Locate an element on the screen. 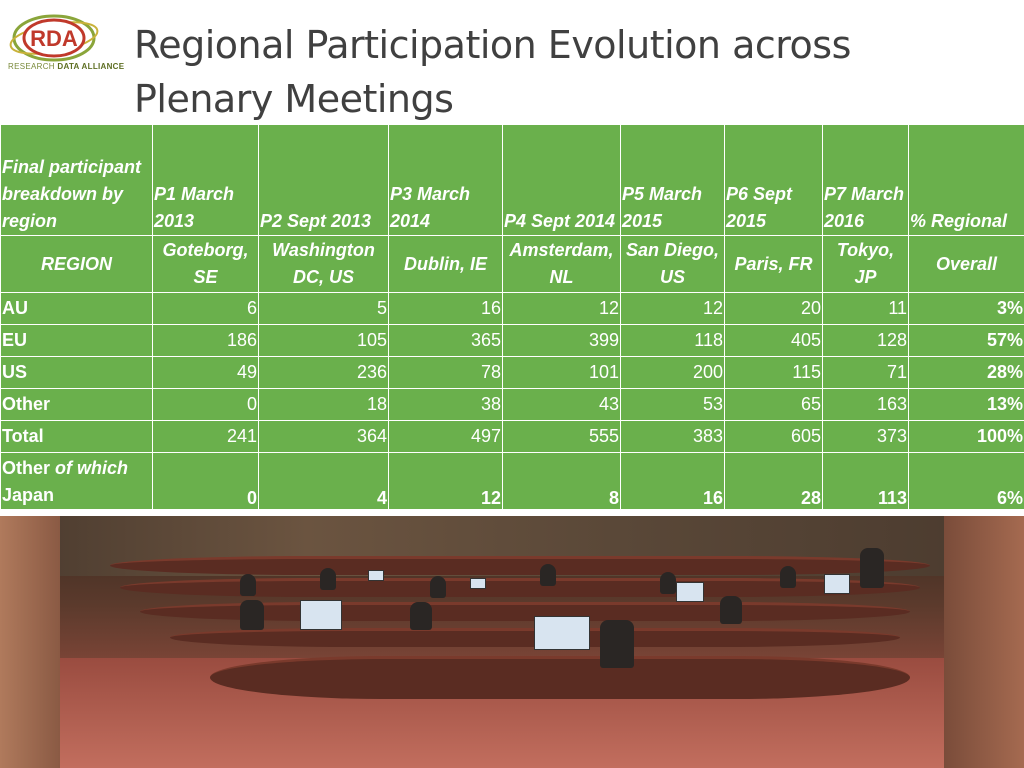 The width and height of the screenshot is (1024, 768). row-label: AU is located at coordinates (76, 308).